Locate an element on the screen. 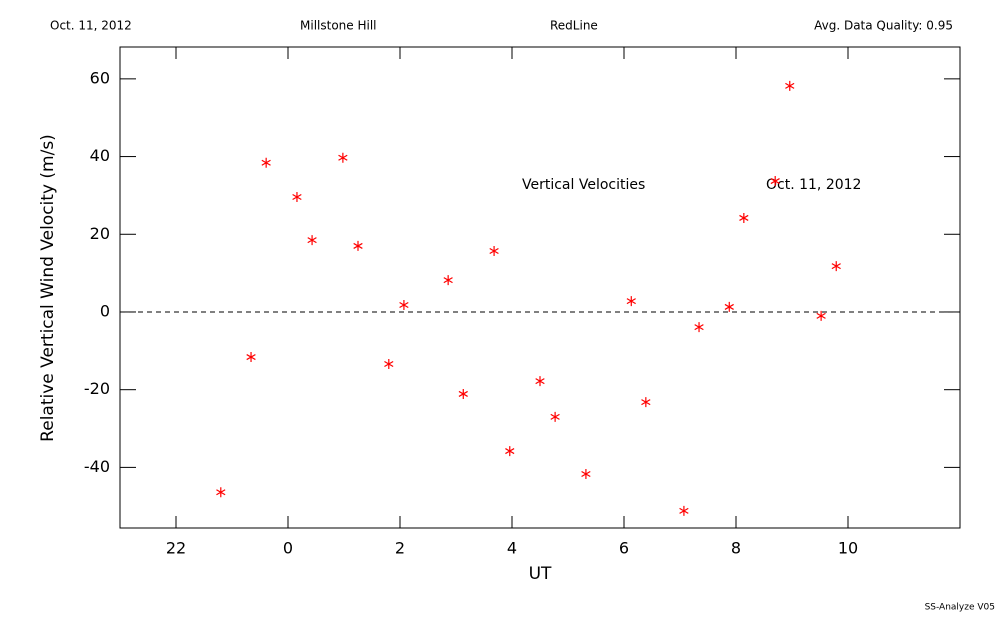 This screenshot has width=1000, height=625. y-tick-label: -40 is located at coordinates (97, 466).